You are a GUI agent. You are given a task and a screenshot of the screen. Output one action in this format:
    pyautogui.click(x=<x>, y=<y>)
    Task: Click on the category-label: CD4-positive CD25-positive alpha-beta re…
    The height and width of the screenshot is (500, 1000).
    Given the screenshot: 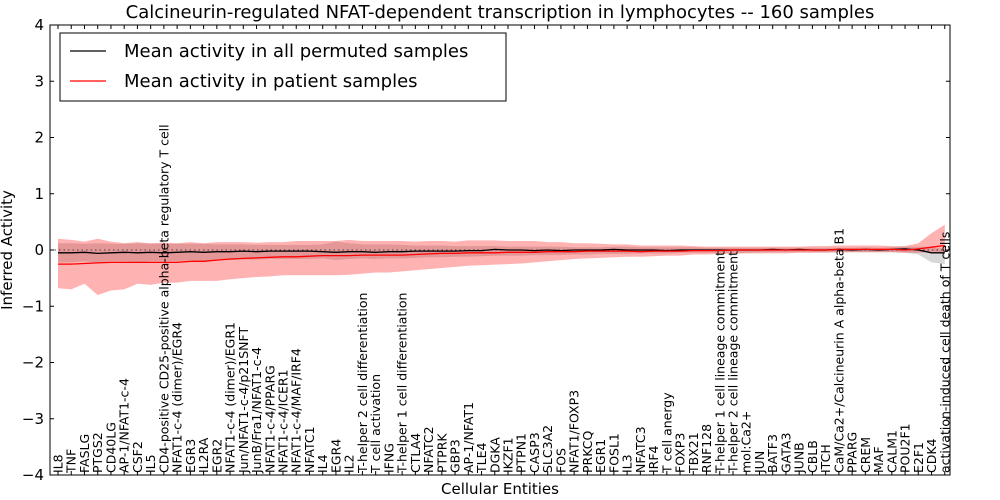 What is the action you would take?
    pyautogui.click(x=163, y=298)
    